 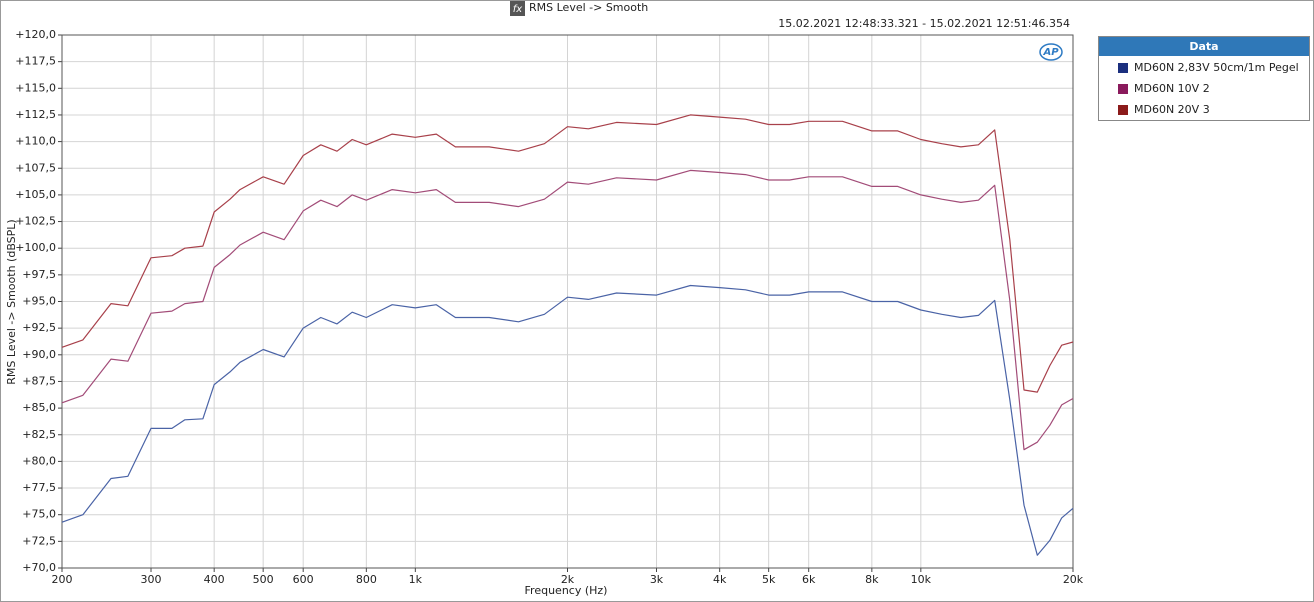 What do you see at coordinates (35, 247) in the screenshot?
I see `y-tick-label: +100,0` at bounding box center [35, 247].